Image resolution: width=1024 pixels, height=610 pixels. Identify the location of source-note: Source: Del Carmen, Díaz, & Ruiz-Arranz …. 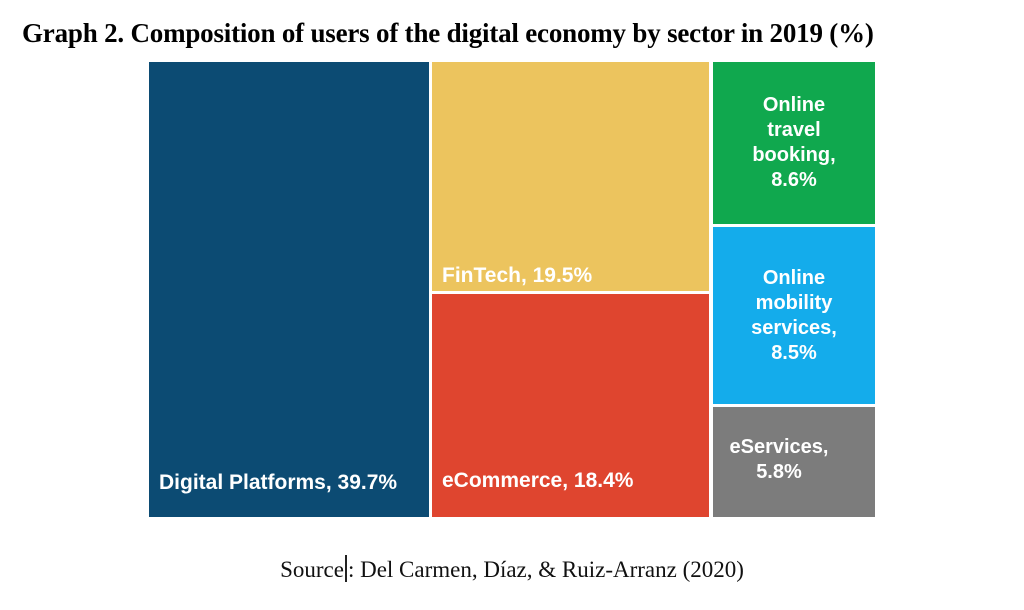
(512, 569).